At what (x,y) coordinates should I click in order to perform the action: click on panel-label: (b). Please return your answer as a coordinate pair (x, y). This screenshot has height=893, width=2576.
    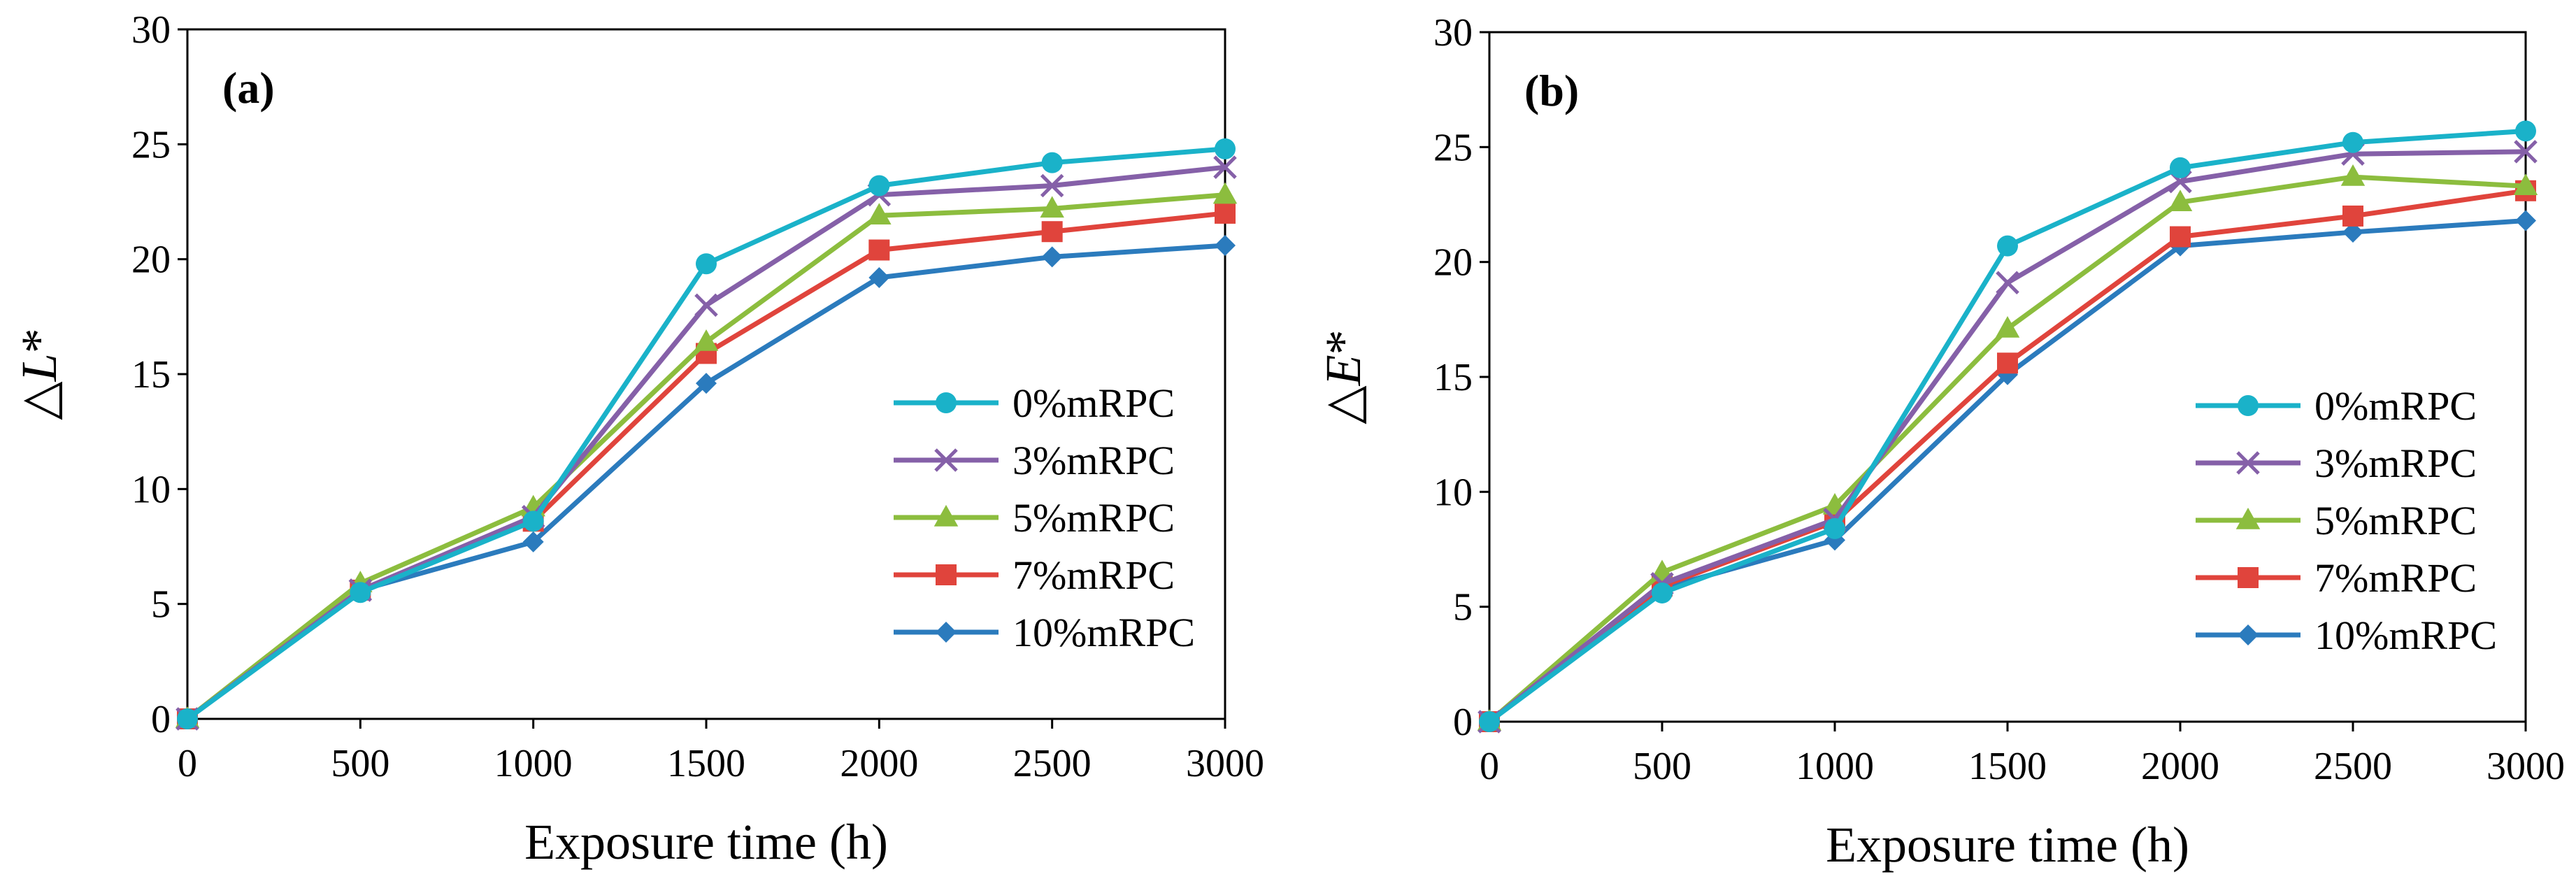
    Looking at the image, I should click on (1551, 90).